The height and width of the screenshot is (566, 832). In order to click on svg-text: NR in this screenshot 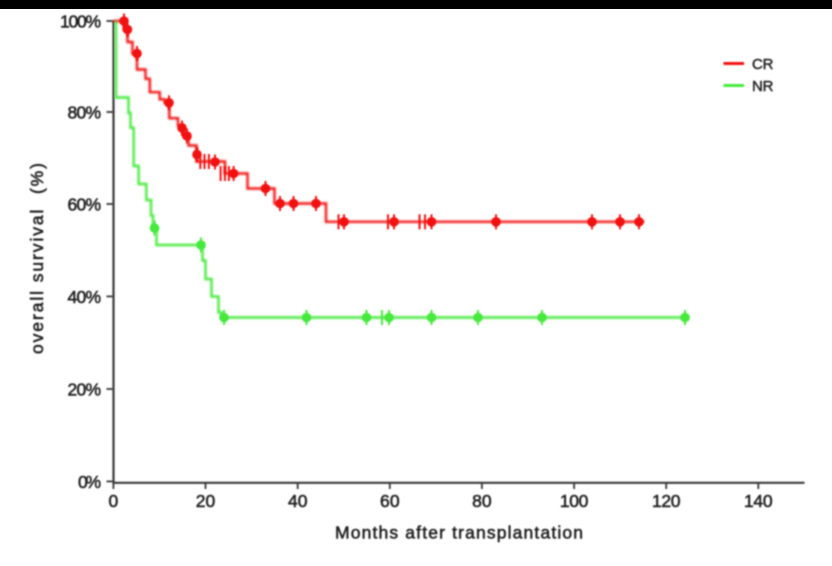, I will do `click(763, 86)`.